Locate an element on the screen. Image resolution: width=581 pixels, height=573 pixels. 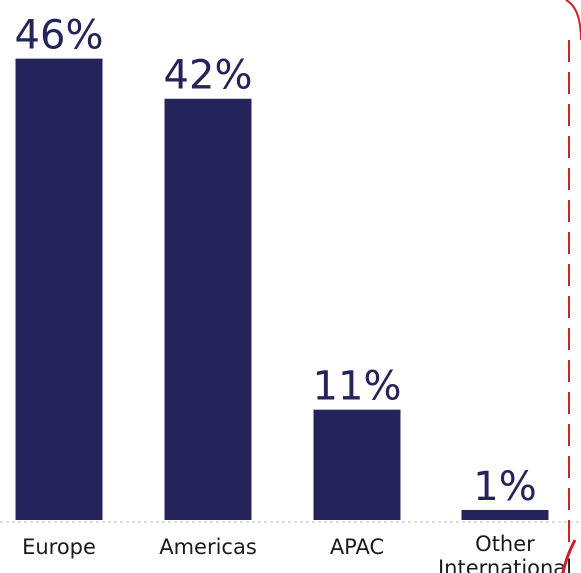
category-labels-group: Europe Americas APAC Other International is located at coordinates (297, 552).